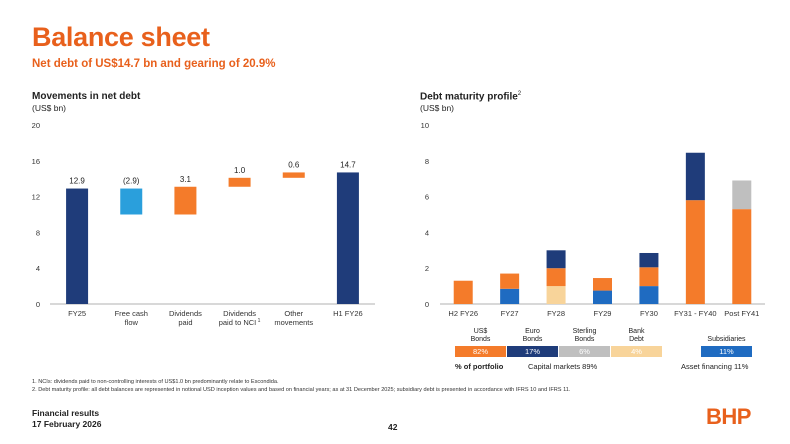  Describe the element at coordinates (510, 313) in the screenshot. I see `x-tick-label: FY27` at that location.